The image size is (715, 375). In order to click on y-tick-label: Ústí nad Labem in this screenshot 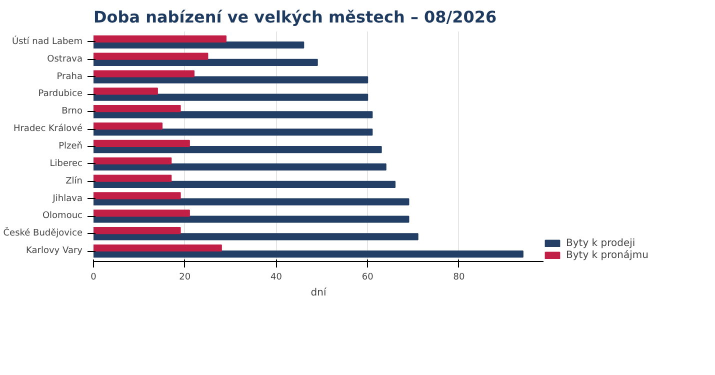, I will do `click(47, 40)`.